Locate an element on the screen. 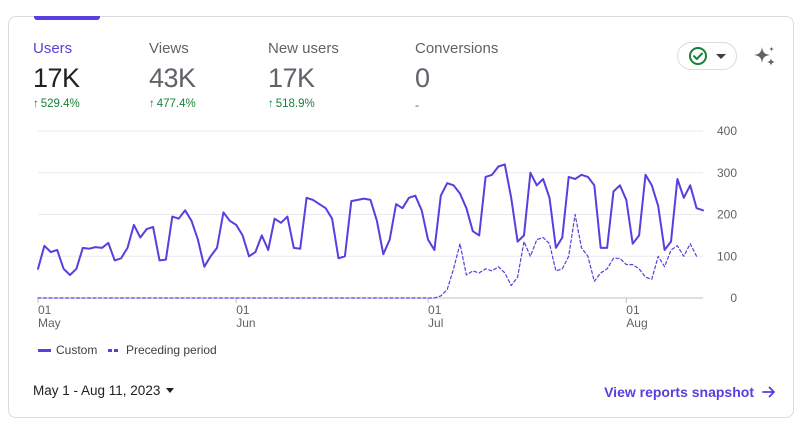  legend-swatch-solid is located at coordinates (44, 350).